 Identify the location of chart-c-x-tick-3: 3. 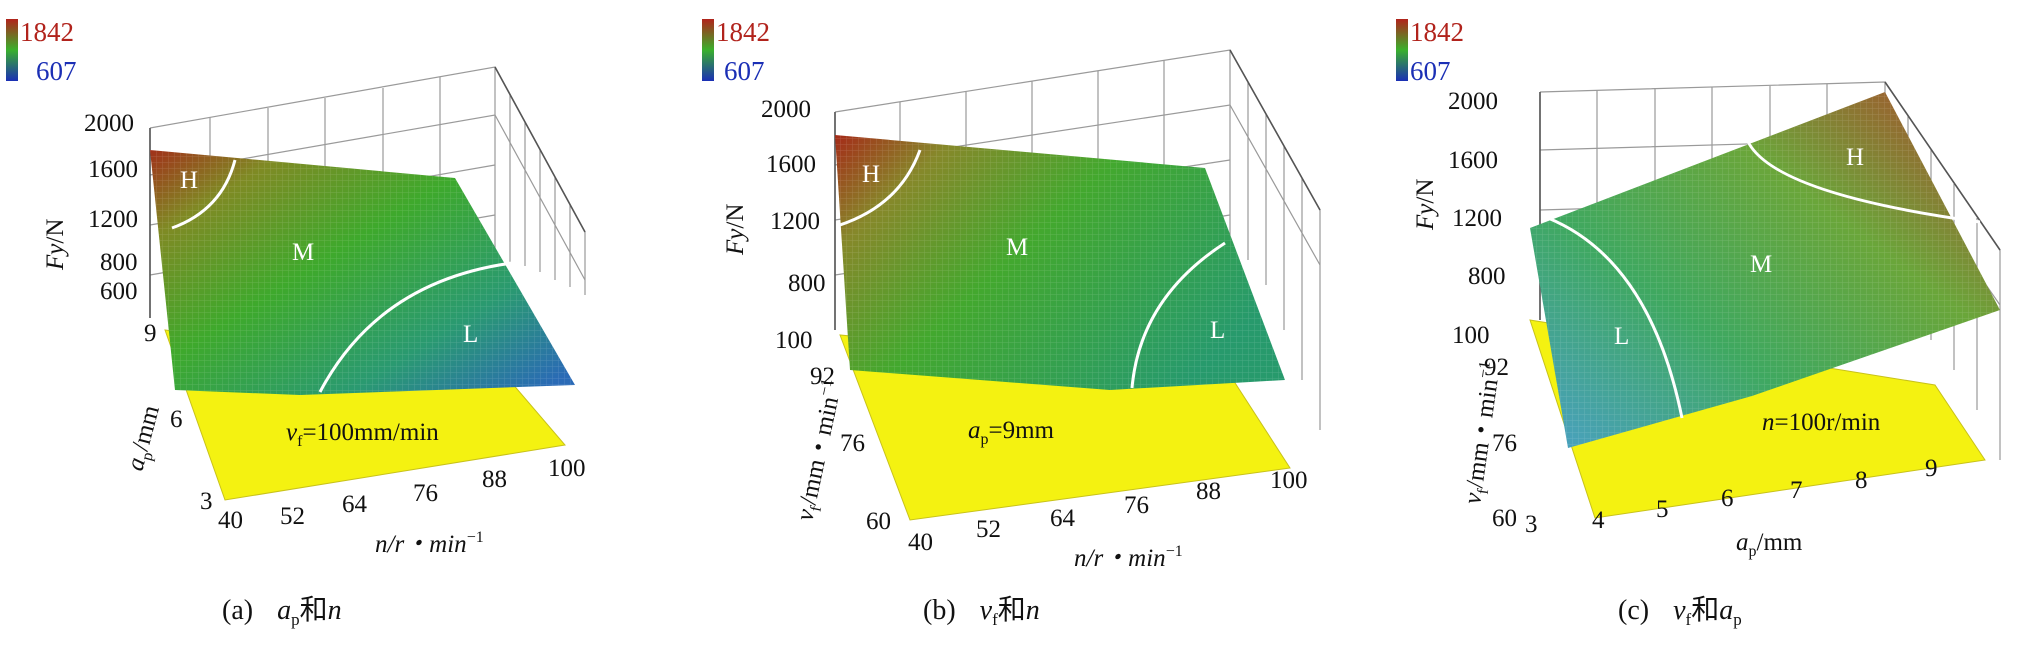
(1531, 524).